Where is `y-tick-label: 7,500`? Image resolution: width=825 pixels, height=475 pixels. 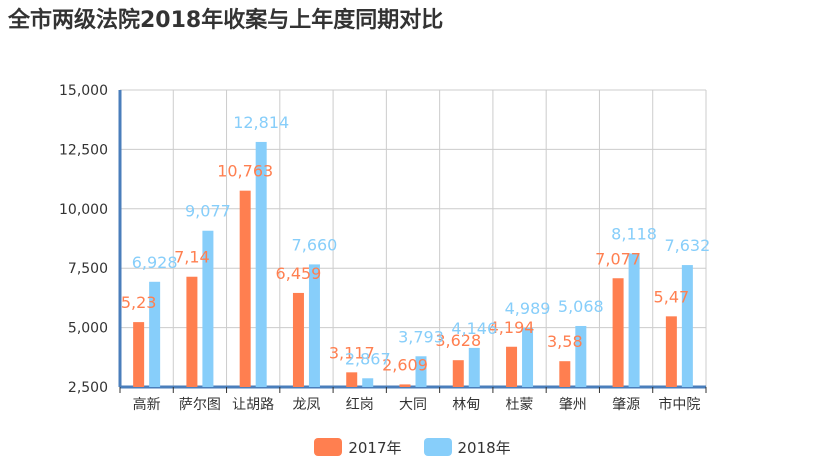
y-tick-label: 7,500 is located at coordinates (88, 269).